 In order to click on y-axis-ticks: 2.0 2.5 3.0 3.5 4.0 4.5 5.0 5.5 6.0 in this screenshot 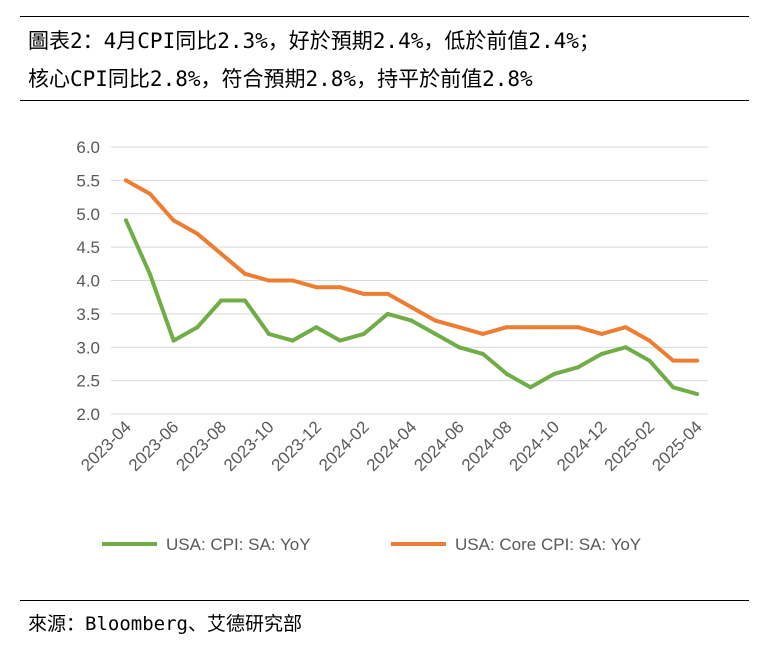, I will do `click(88, 281)`.